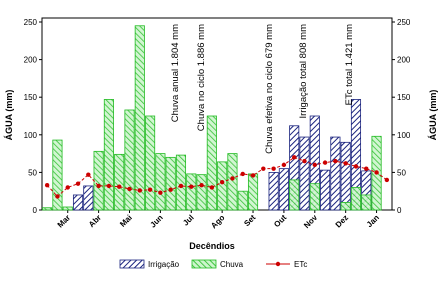  Describe the element at coordinates (212, 246) in the screenshot. I see `x-axis-title: Decêndios` at that location.